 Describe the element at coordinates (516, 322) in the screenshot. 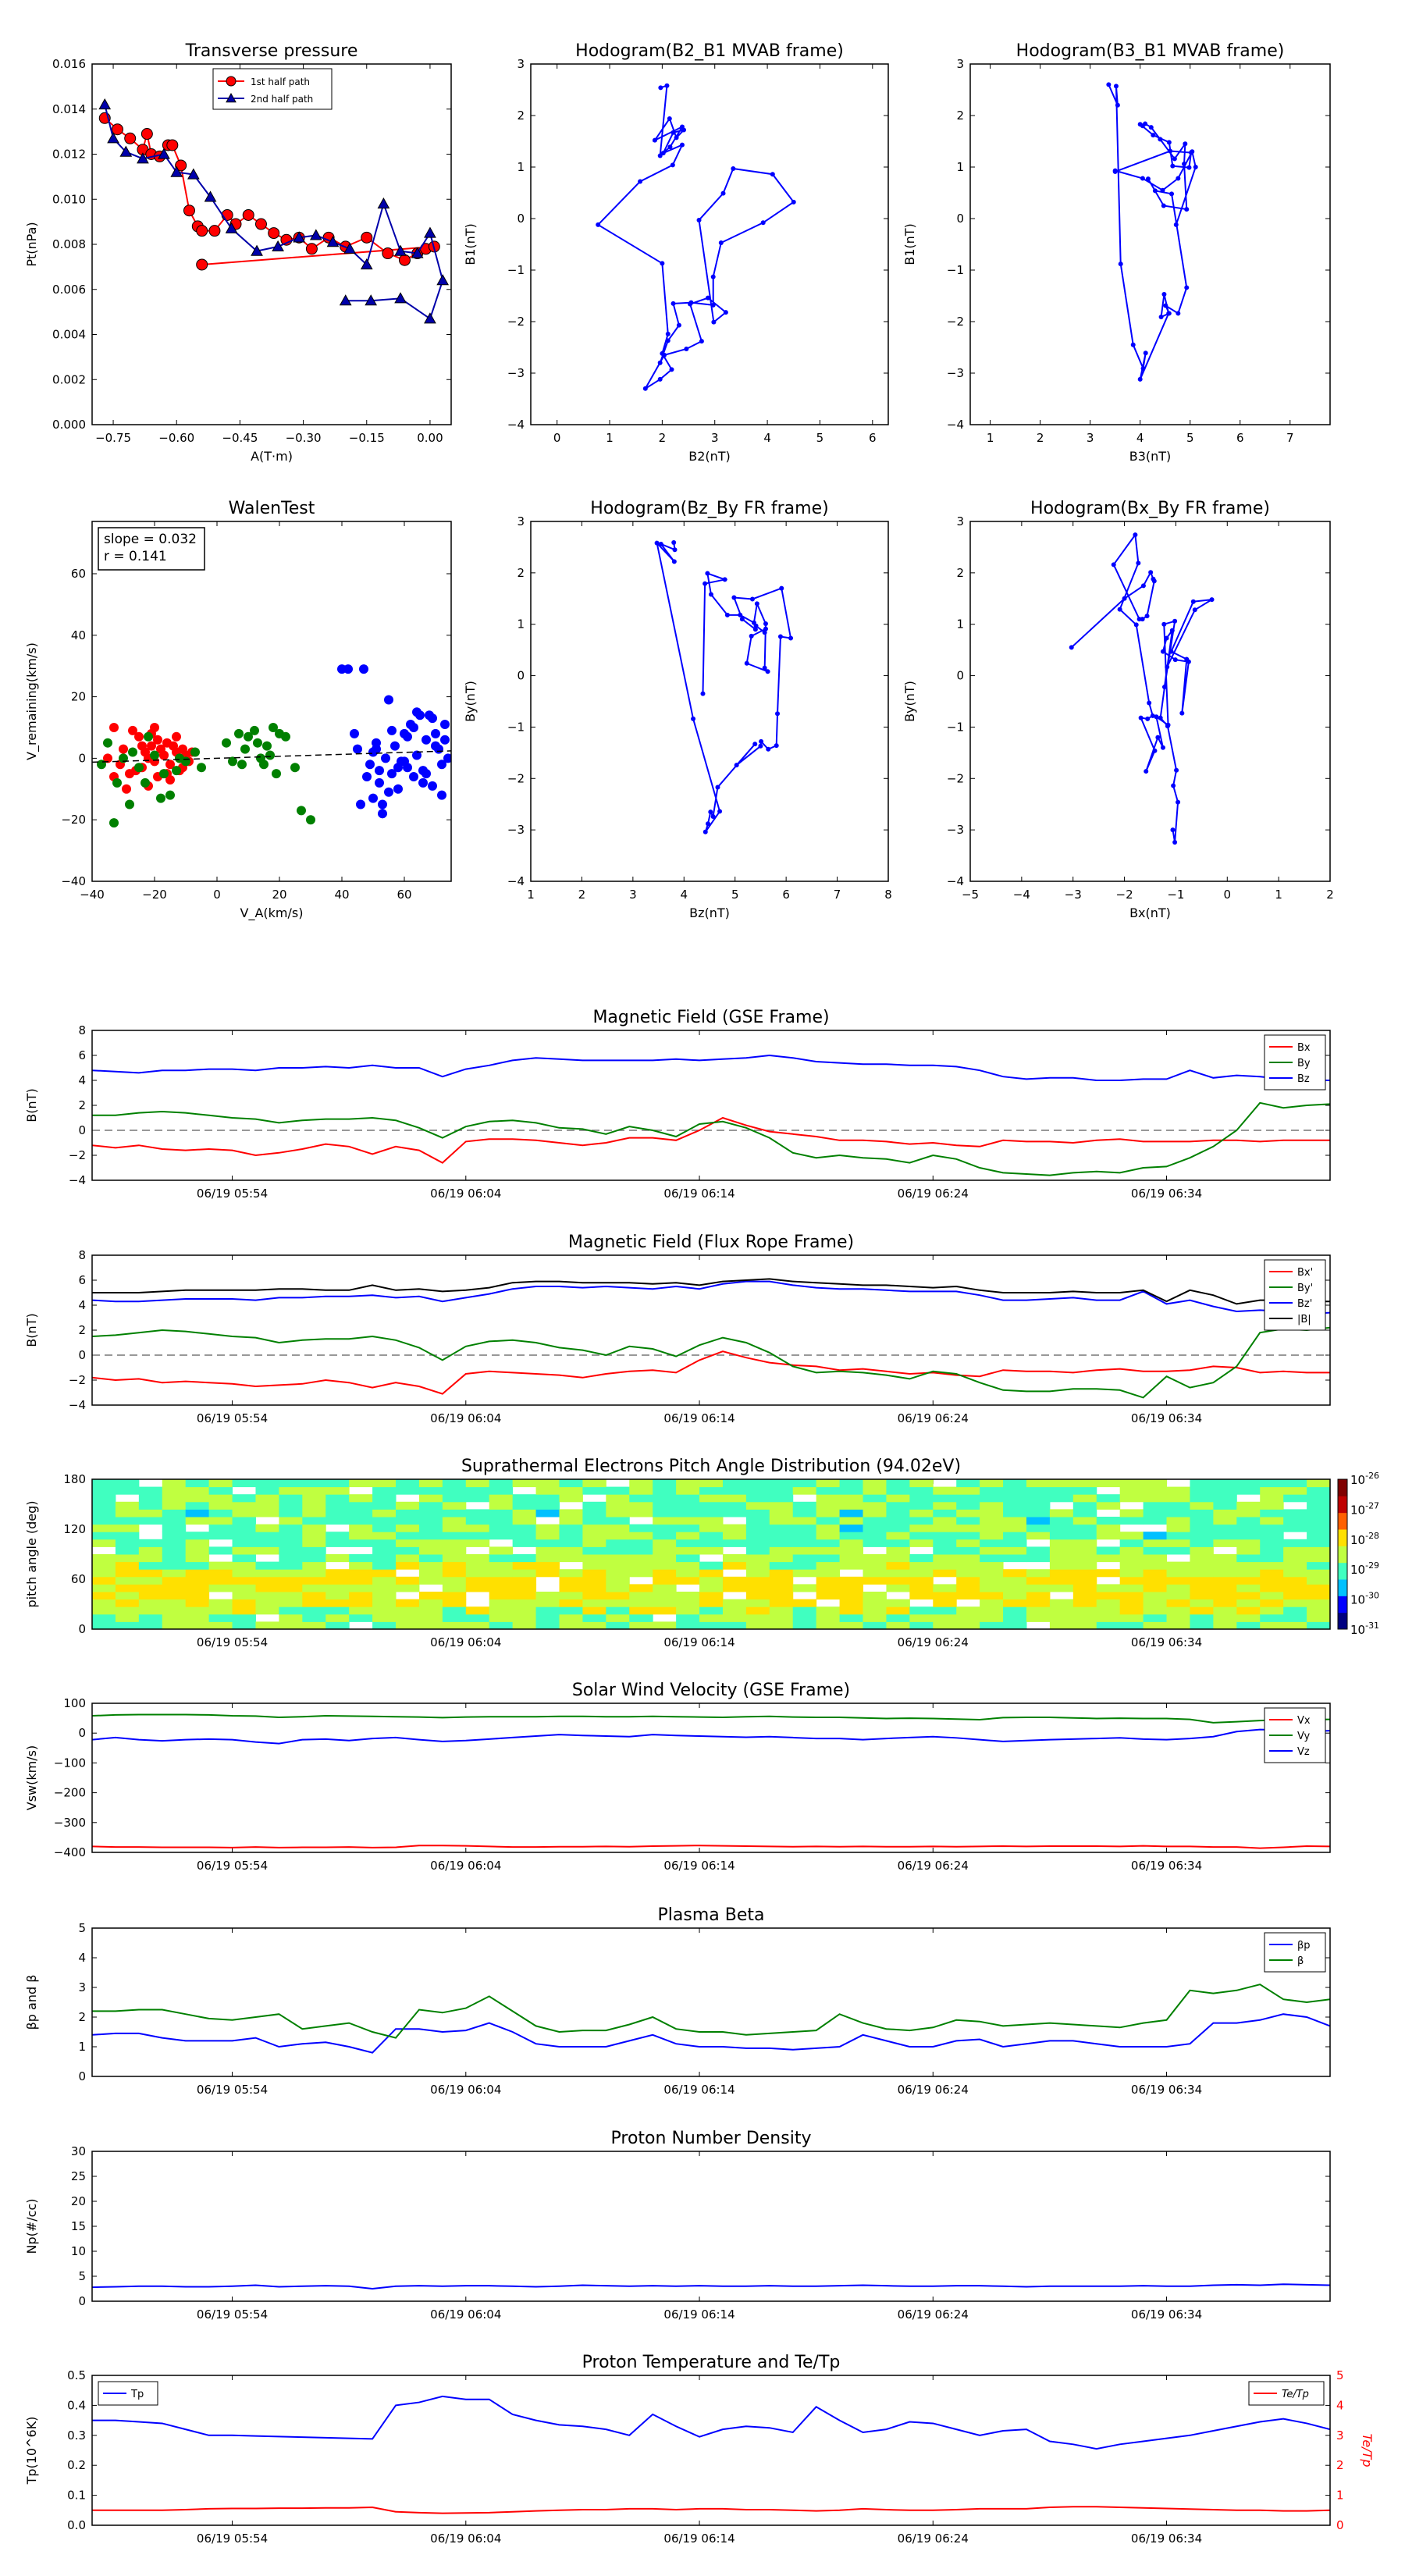

I see `y-tick-label: −2` at that location.